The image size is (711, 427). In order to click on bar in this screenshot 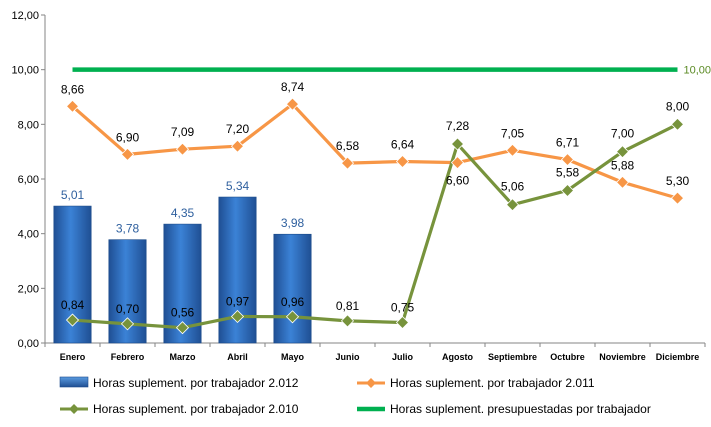, I will do `click(292, 288)`.